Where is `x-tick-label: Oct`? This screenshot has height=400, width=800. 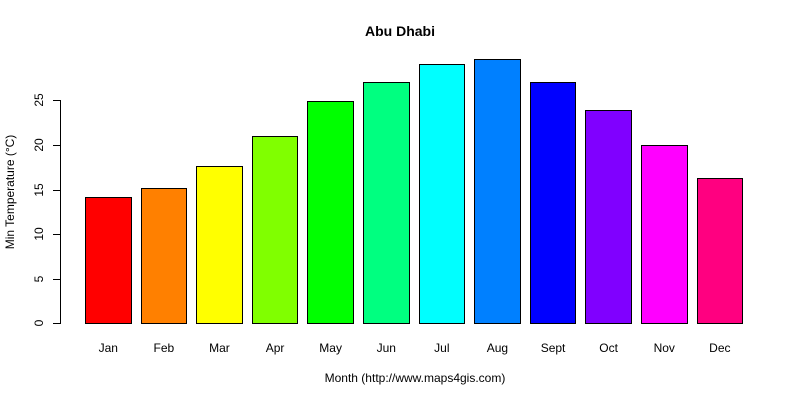 x-tick-label: Oct is located at coordinates (608, 348).